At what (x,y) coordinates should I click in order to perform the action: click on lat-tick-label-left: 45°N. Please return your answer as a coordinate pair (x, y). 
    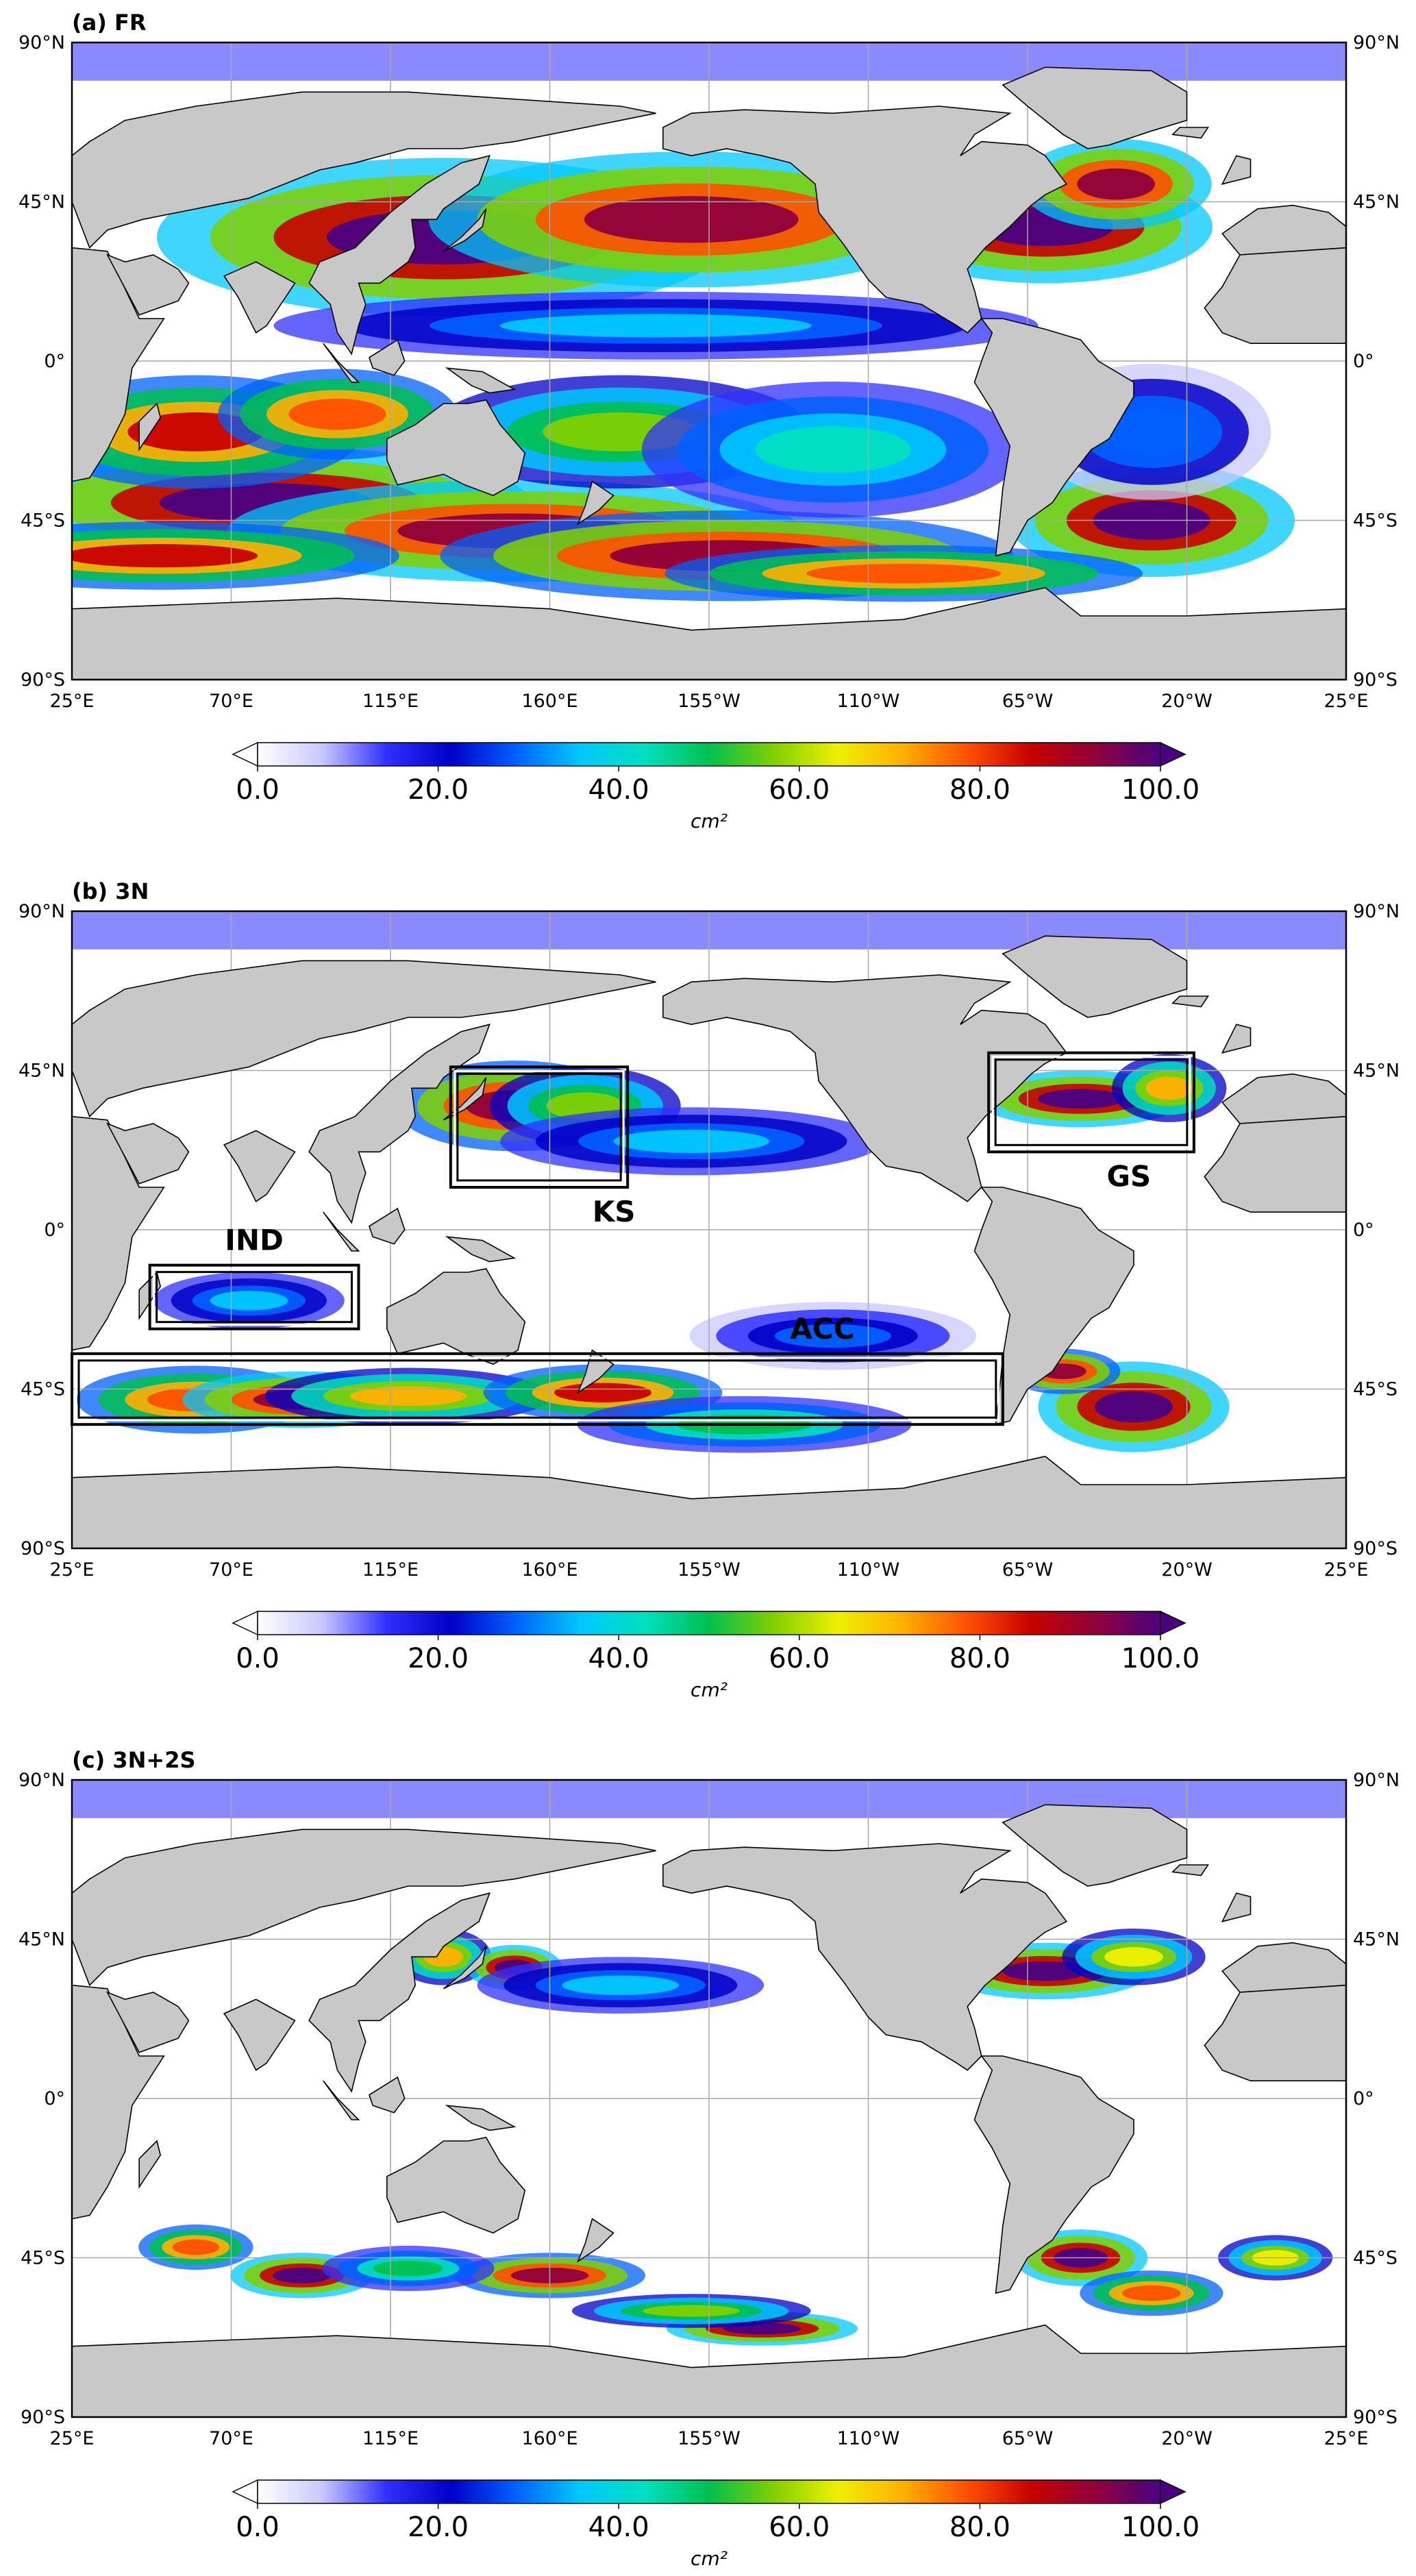
    Looking at the image, I should click on (41, 202).